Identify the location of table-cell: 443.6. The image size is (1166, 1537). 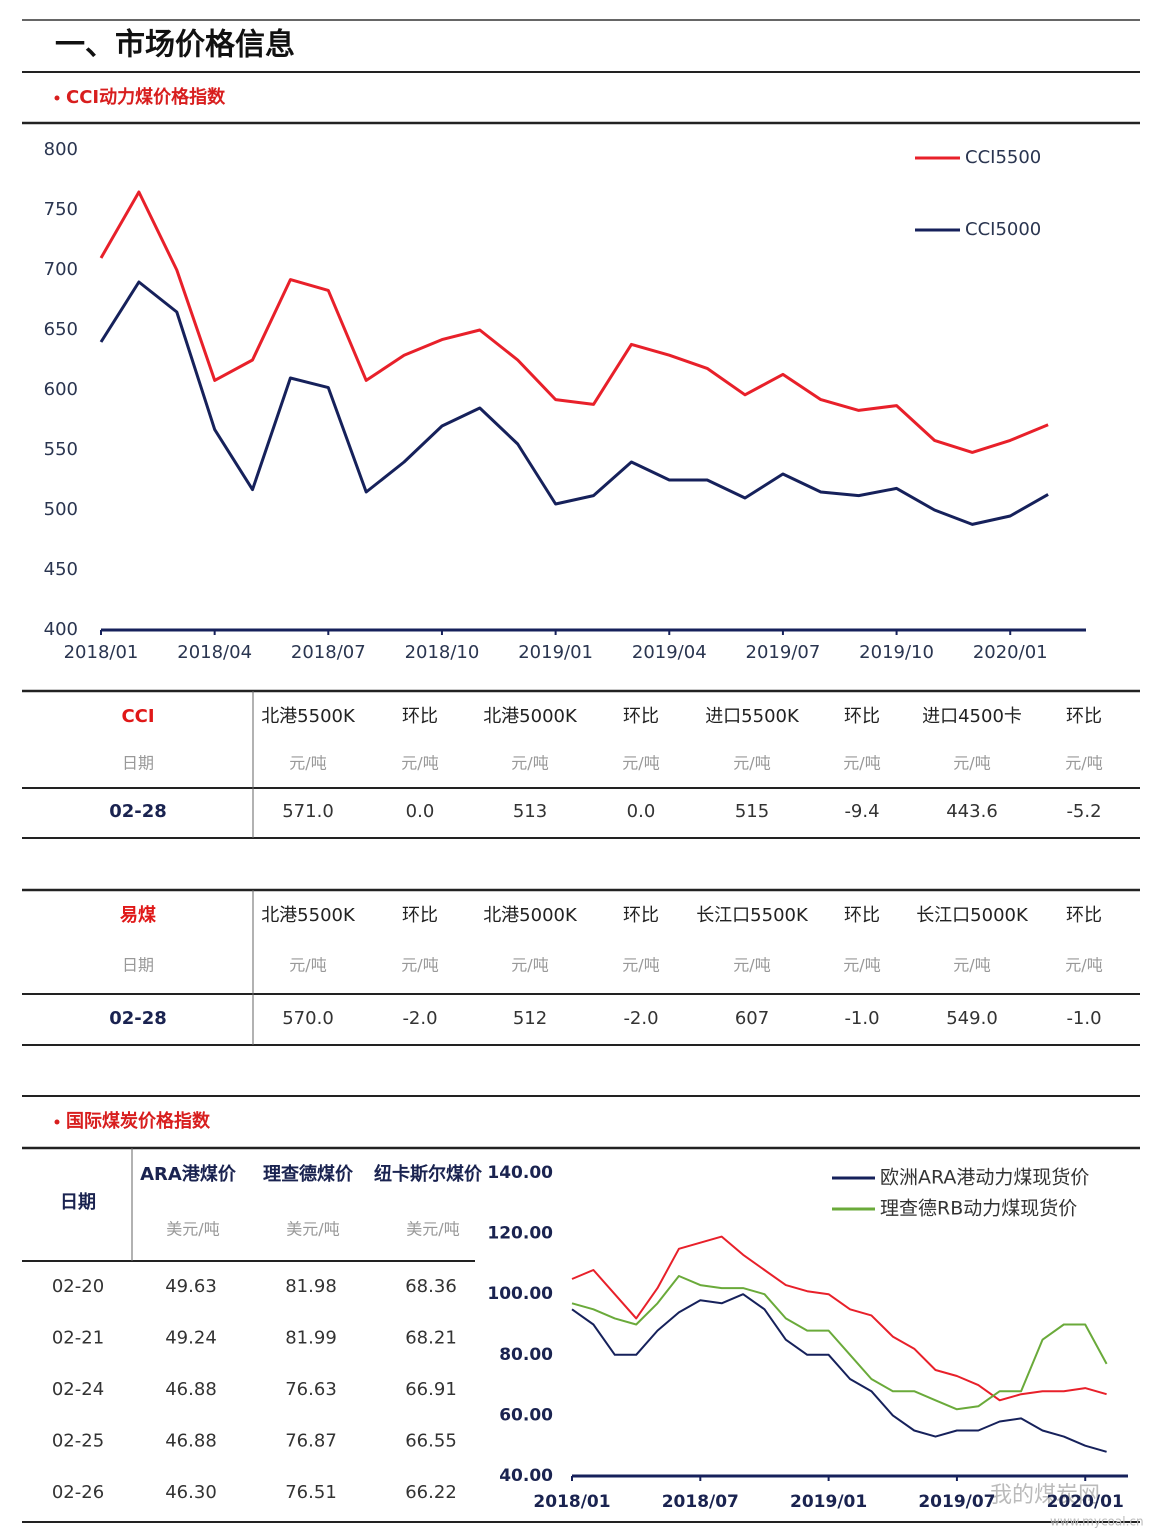
(972, 811).